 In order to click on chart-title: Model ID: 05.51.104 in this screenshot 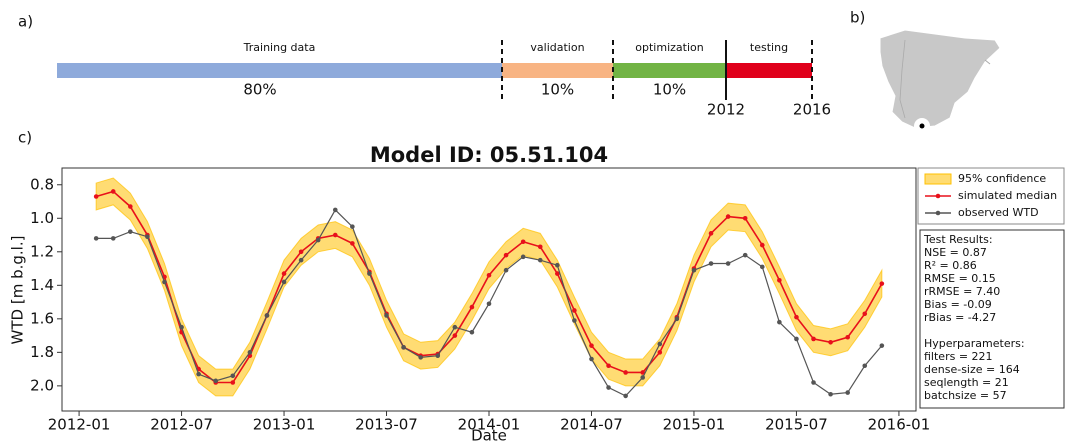, I will do `click(489, 155)`.